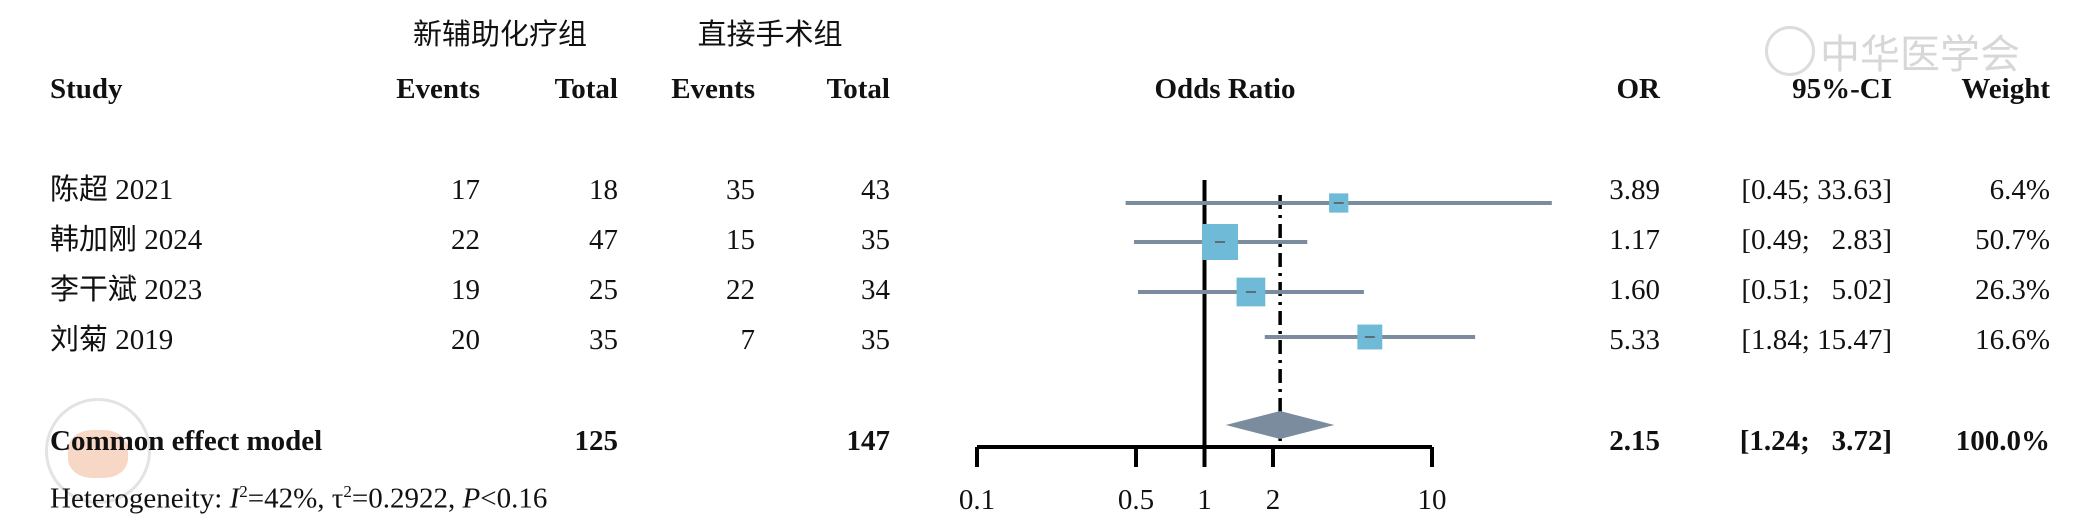 The width and height of the screenshot is (2082, 527). What do you see at coordinates (1816, 340) in the screenshot?
I see `row-ci: [1.84; 15.47]` at bounding box center [1816, 340].